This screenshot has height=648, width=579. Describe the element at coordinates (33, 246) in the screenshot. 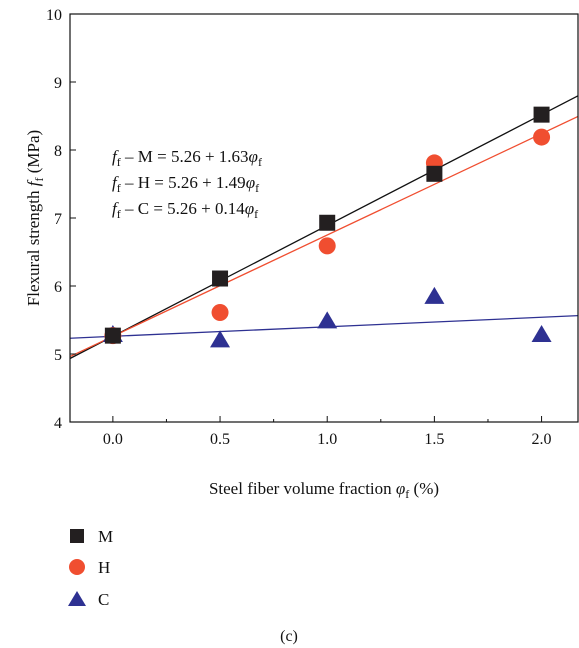

I see `y-axis-label-text: Flexural strength` at that location.